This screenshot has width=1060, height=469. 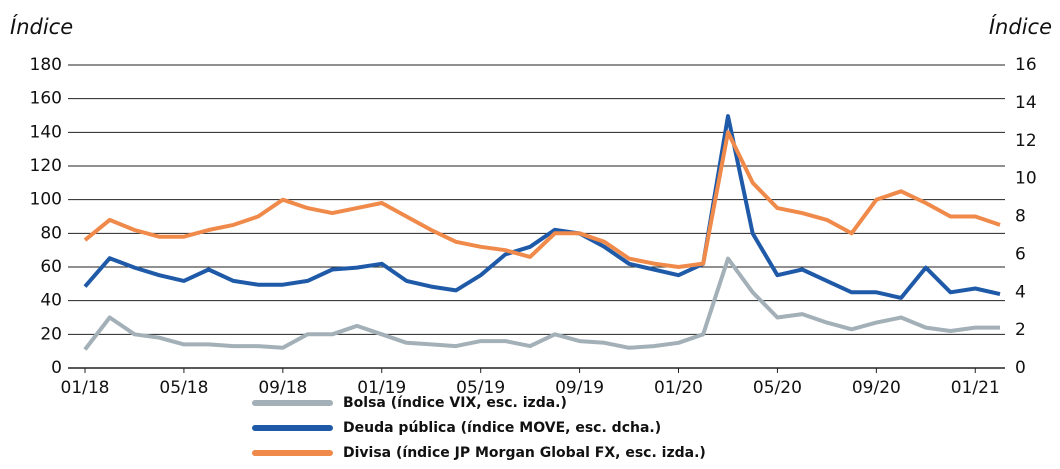 What do you see at coordinates (51, 267) in the screenshot?
I see `y-tick-label: 60` at bounding box center [51, 267].